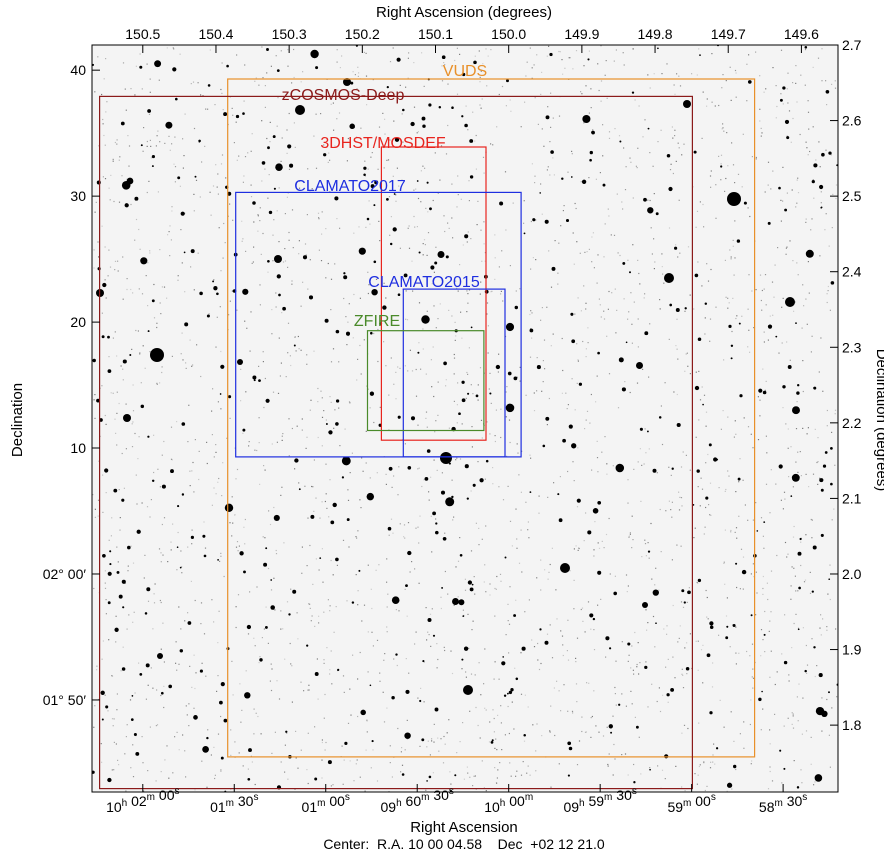  What do you see at coordinates (468, 690) in the screenshot?
I see `bright-star` at bounding box center [468, 690].